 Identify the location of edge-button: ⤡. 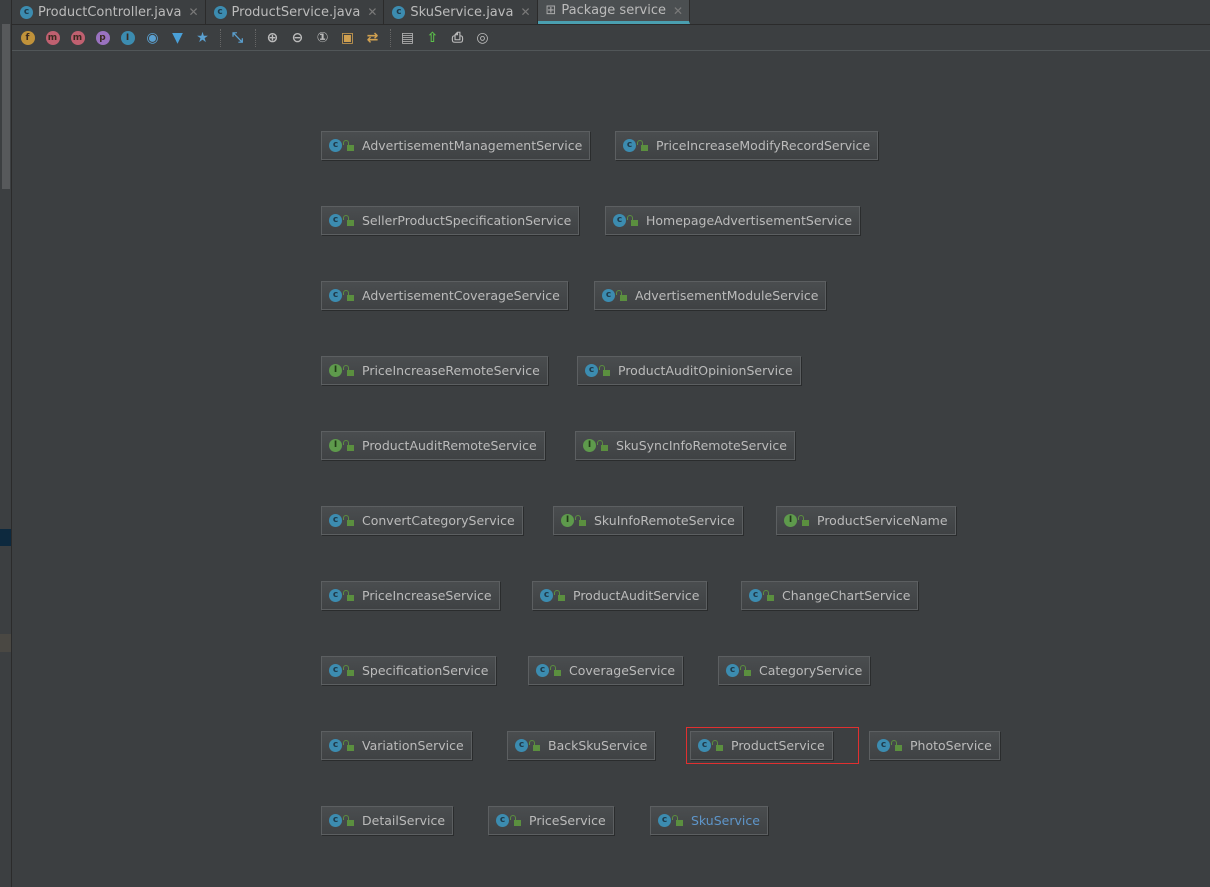
(237, 37).